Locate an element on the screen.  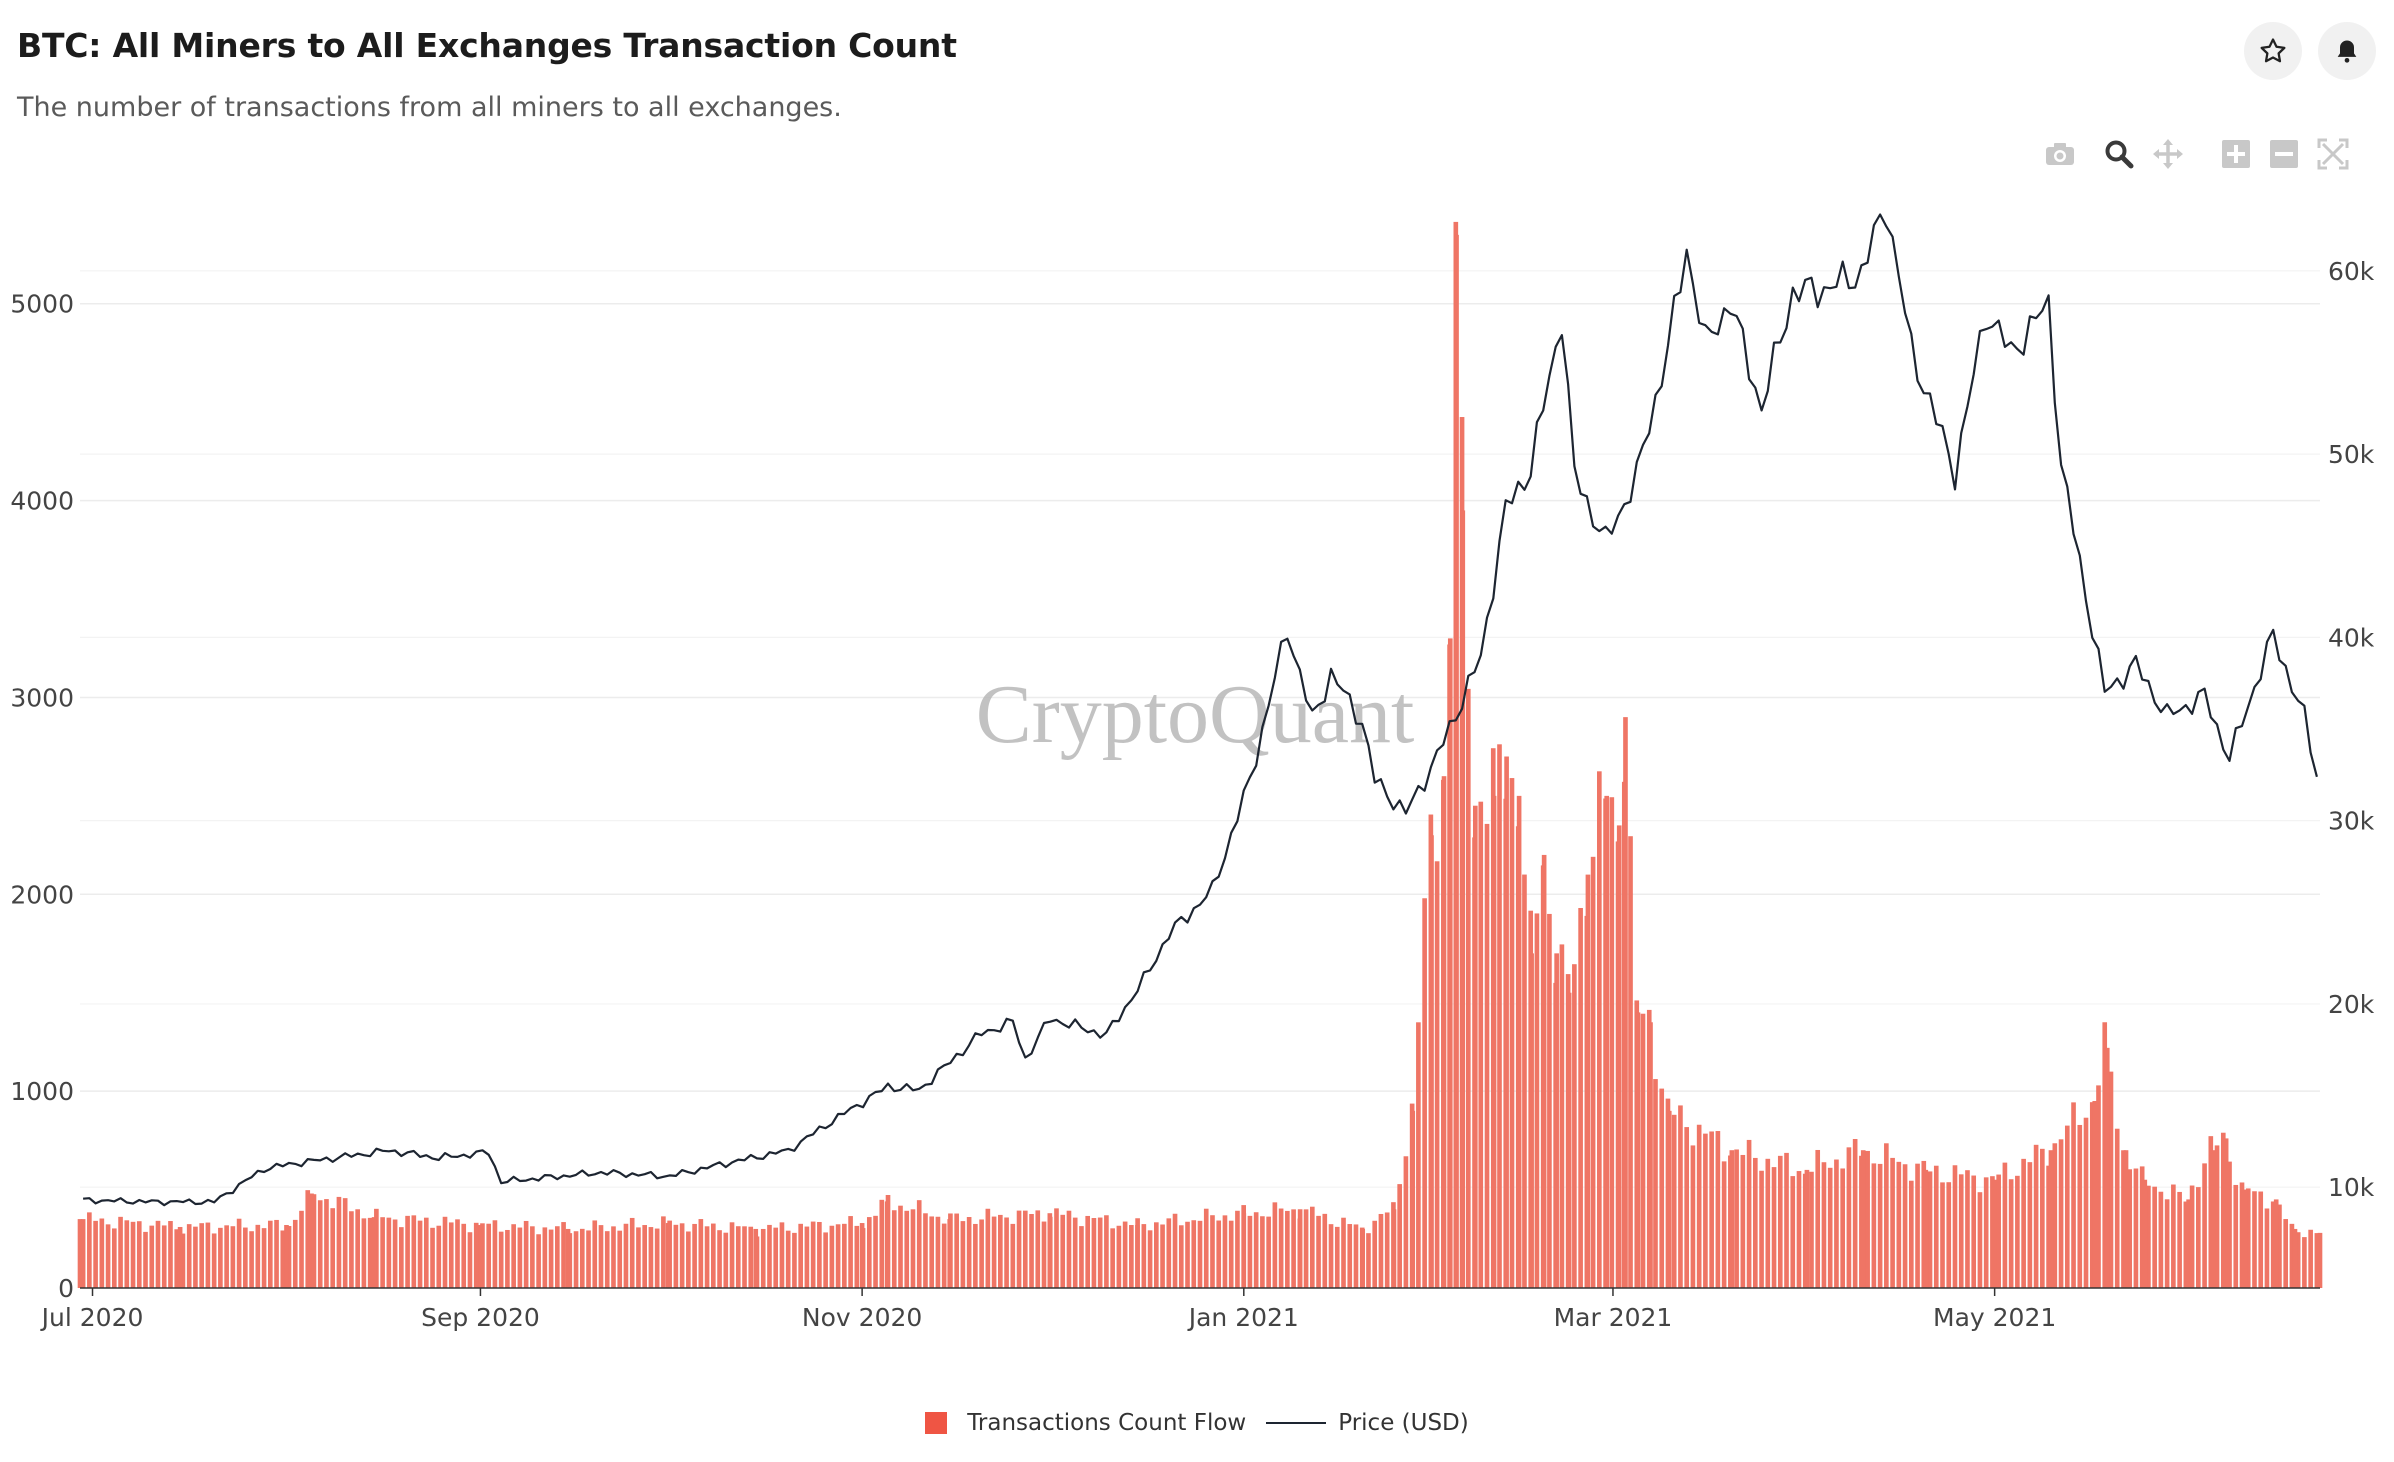
alert-button is located at coordinates (2347, 51).